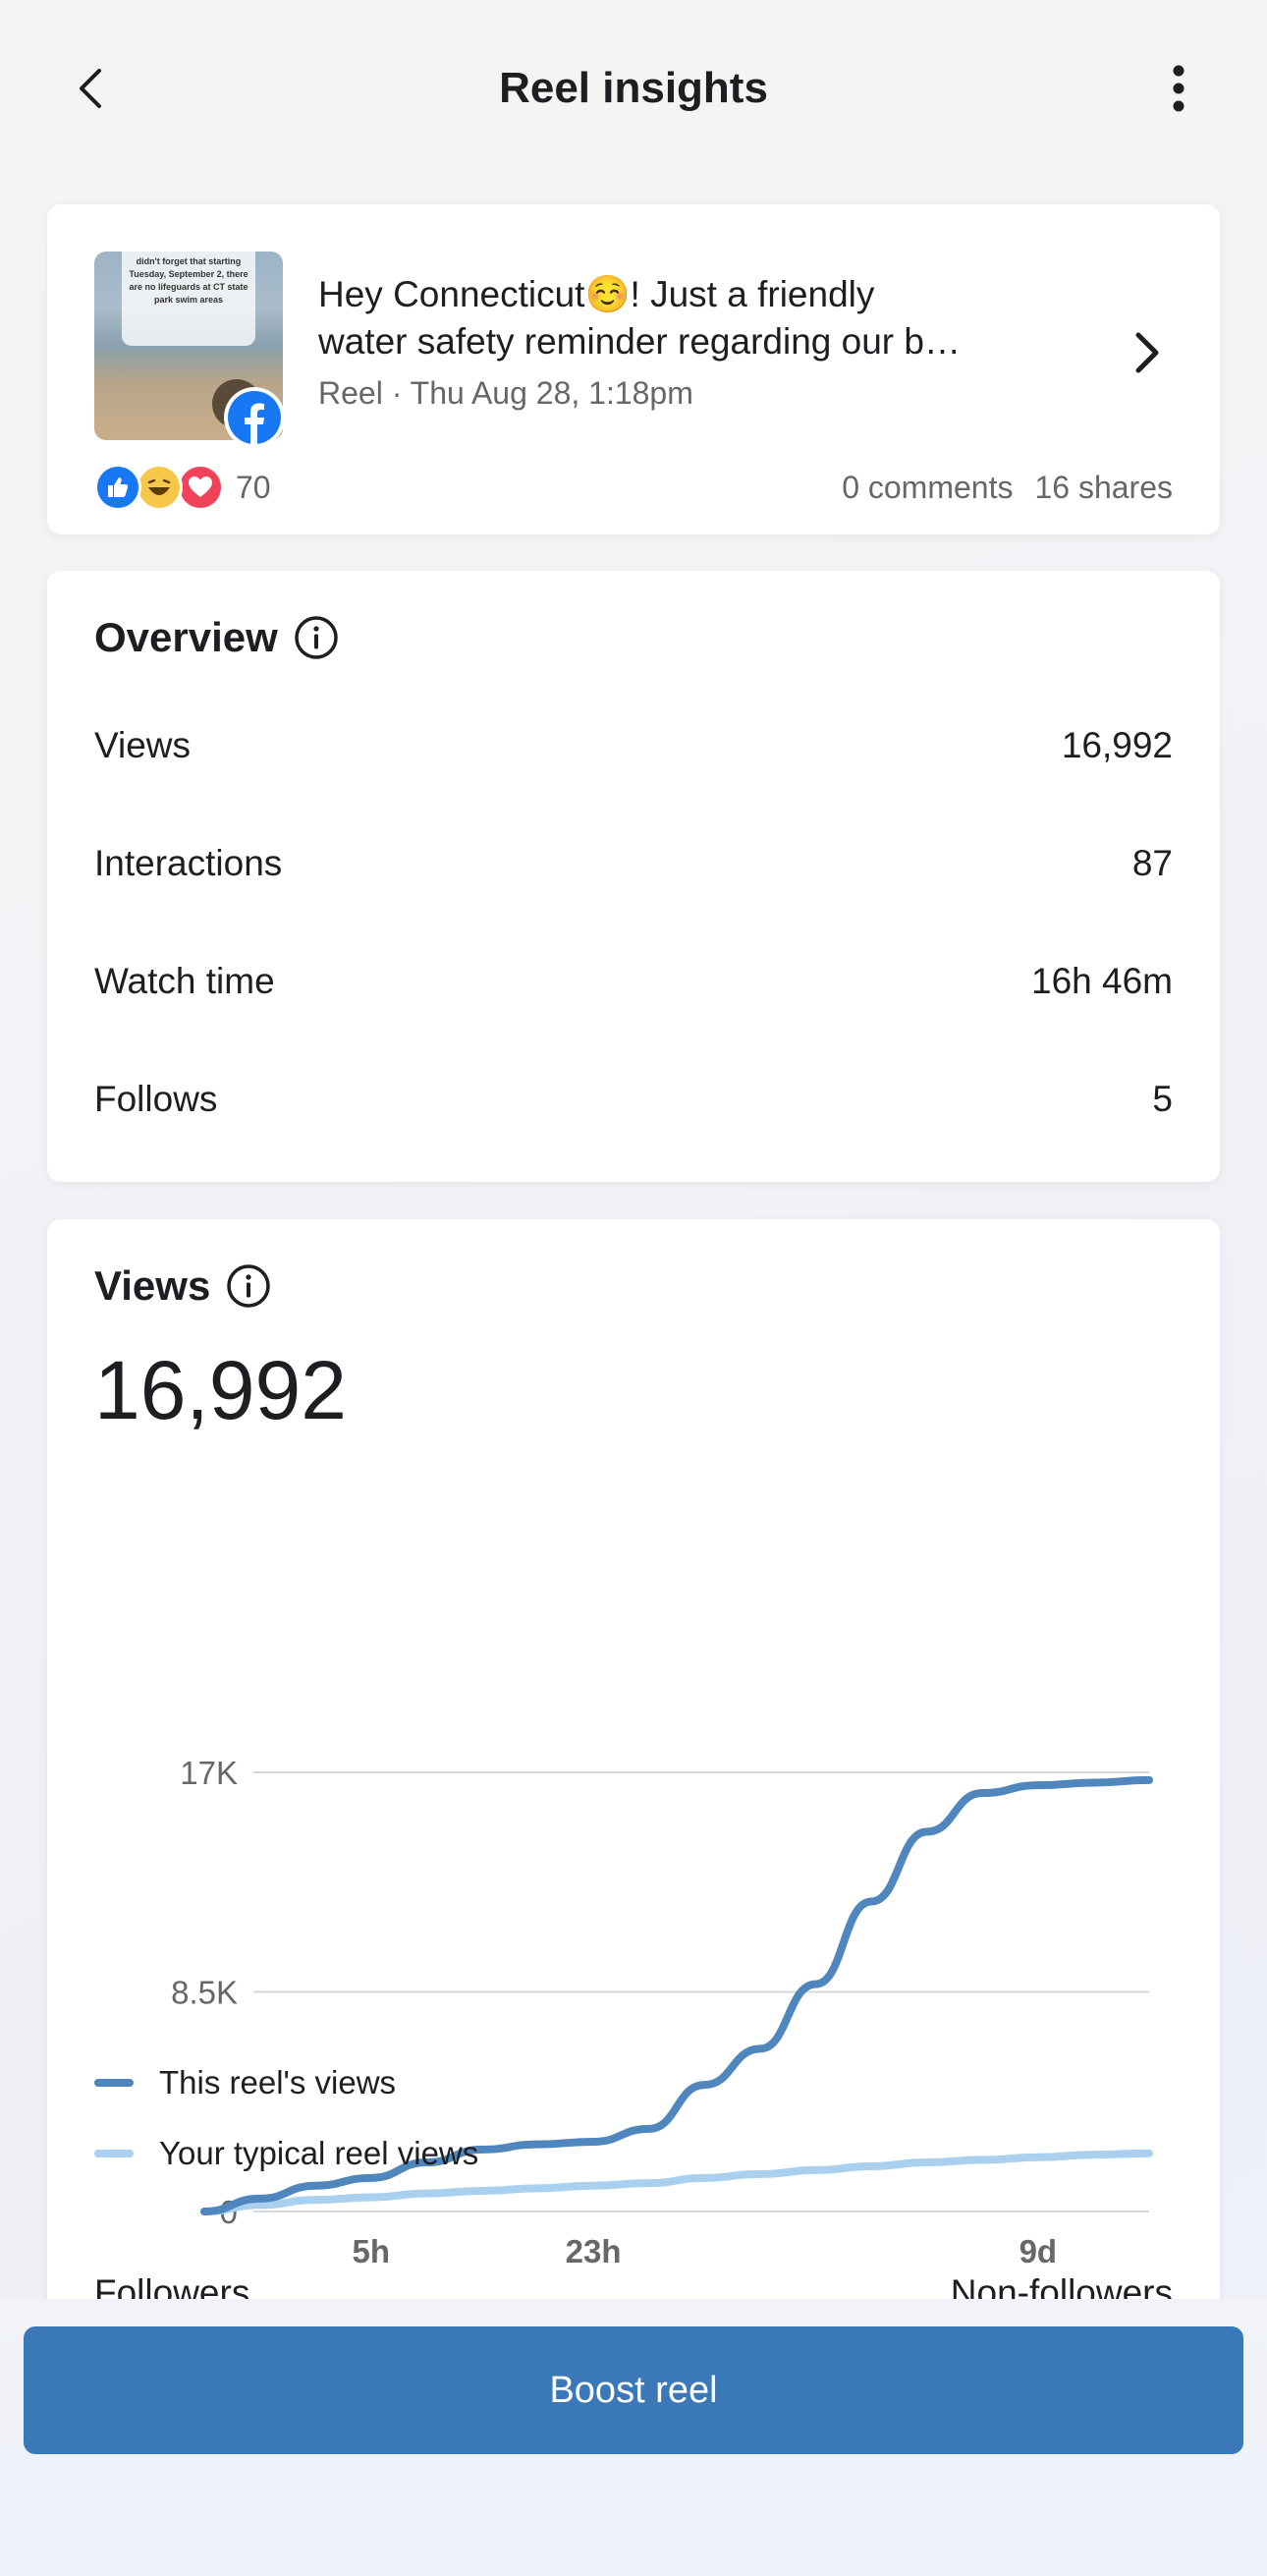 The height and width of the screenshot is (2576, 1267). I want to click on open-post-button, so click(1147, 352).